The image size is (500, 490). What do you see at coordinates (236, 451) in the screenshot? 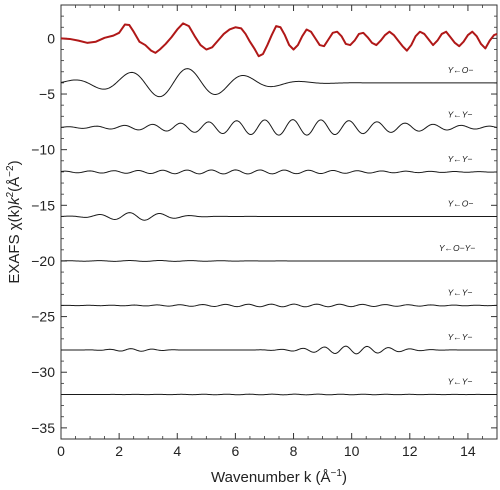
I see `x-tick-label: 6` at bounding box center [236, 451].